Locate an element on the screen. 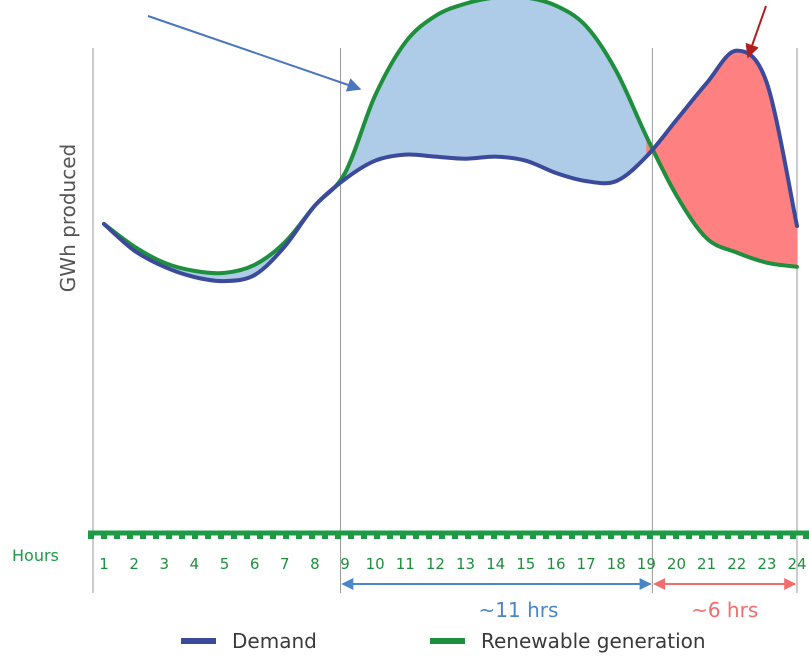  x-tick-label: 20 is located at coordinates (676, 564).